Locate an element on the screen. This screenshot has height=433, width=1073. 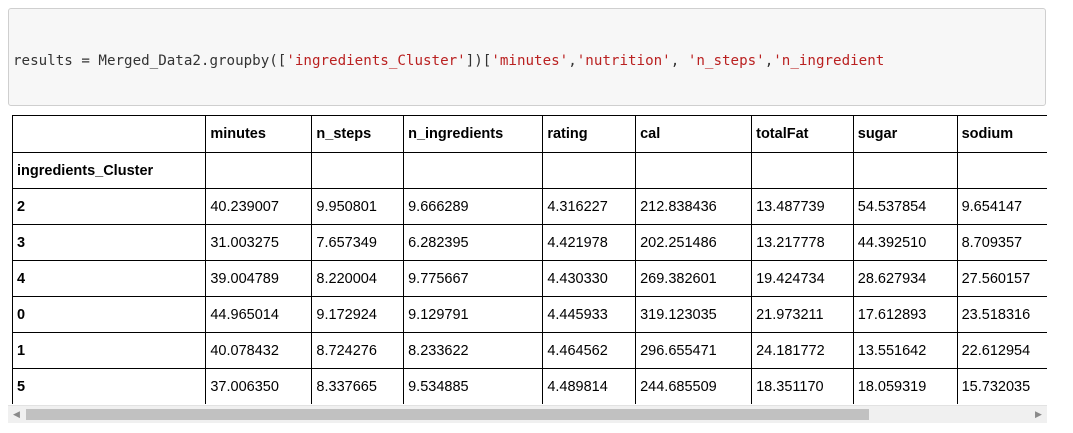
table-cell: 9.950801 is located at coordinates (358, 206).